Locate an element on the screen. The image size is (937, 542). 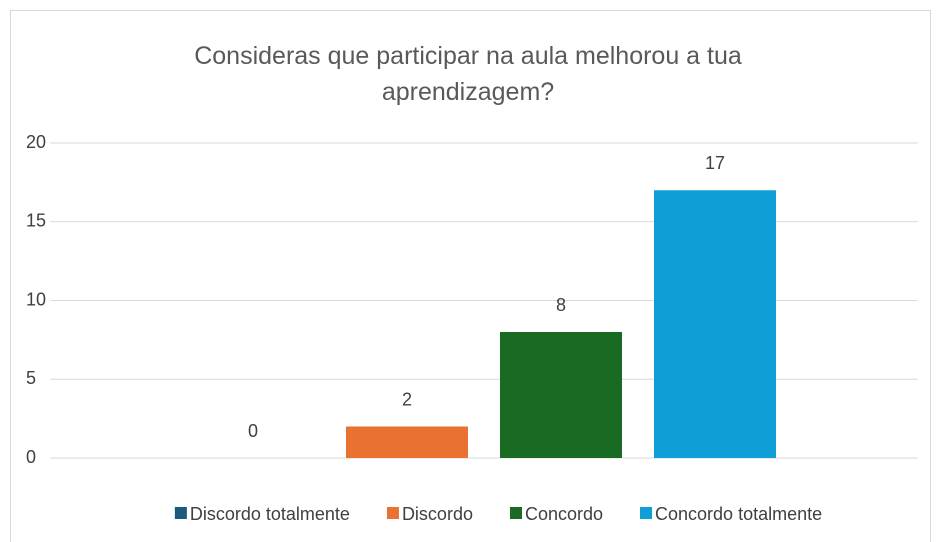
legend-label: Concordo is located at coordinates (564, 514).